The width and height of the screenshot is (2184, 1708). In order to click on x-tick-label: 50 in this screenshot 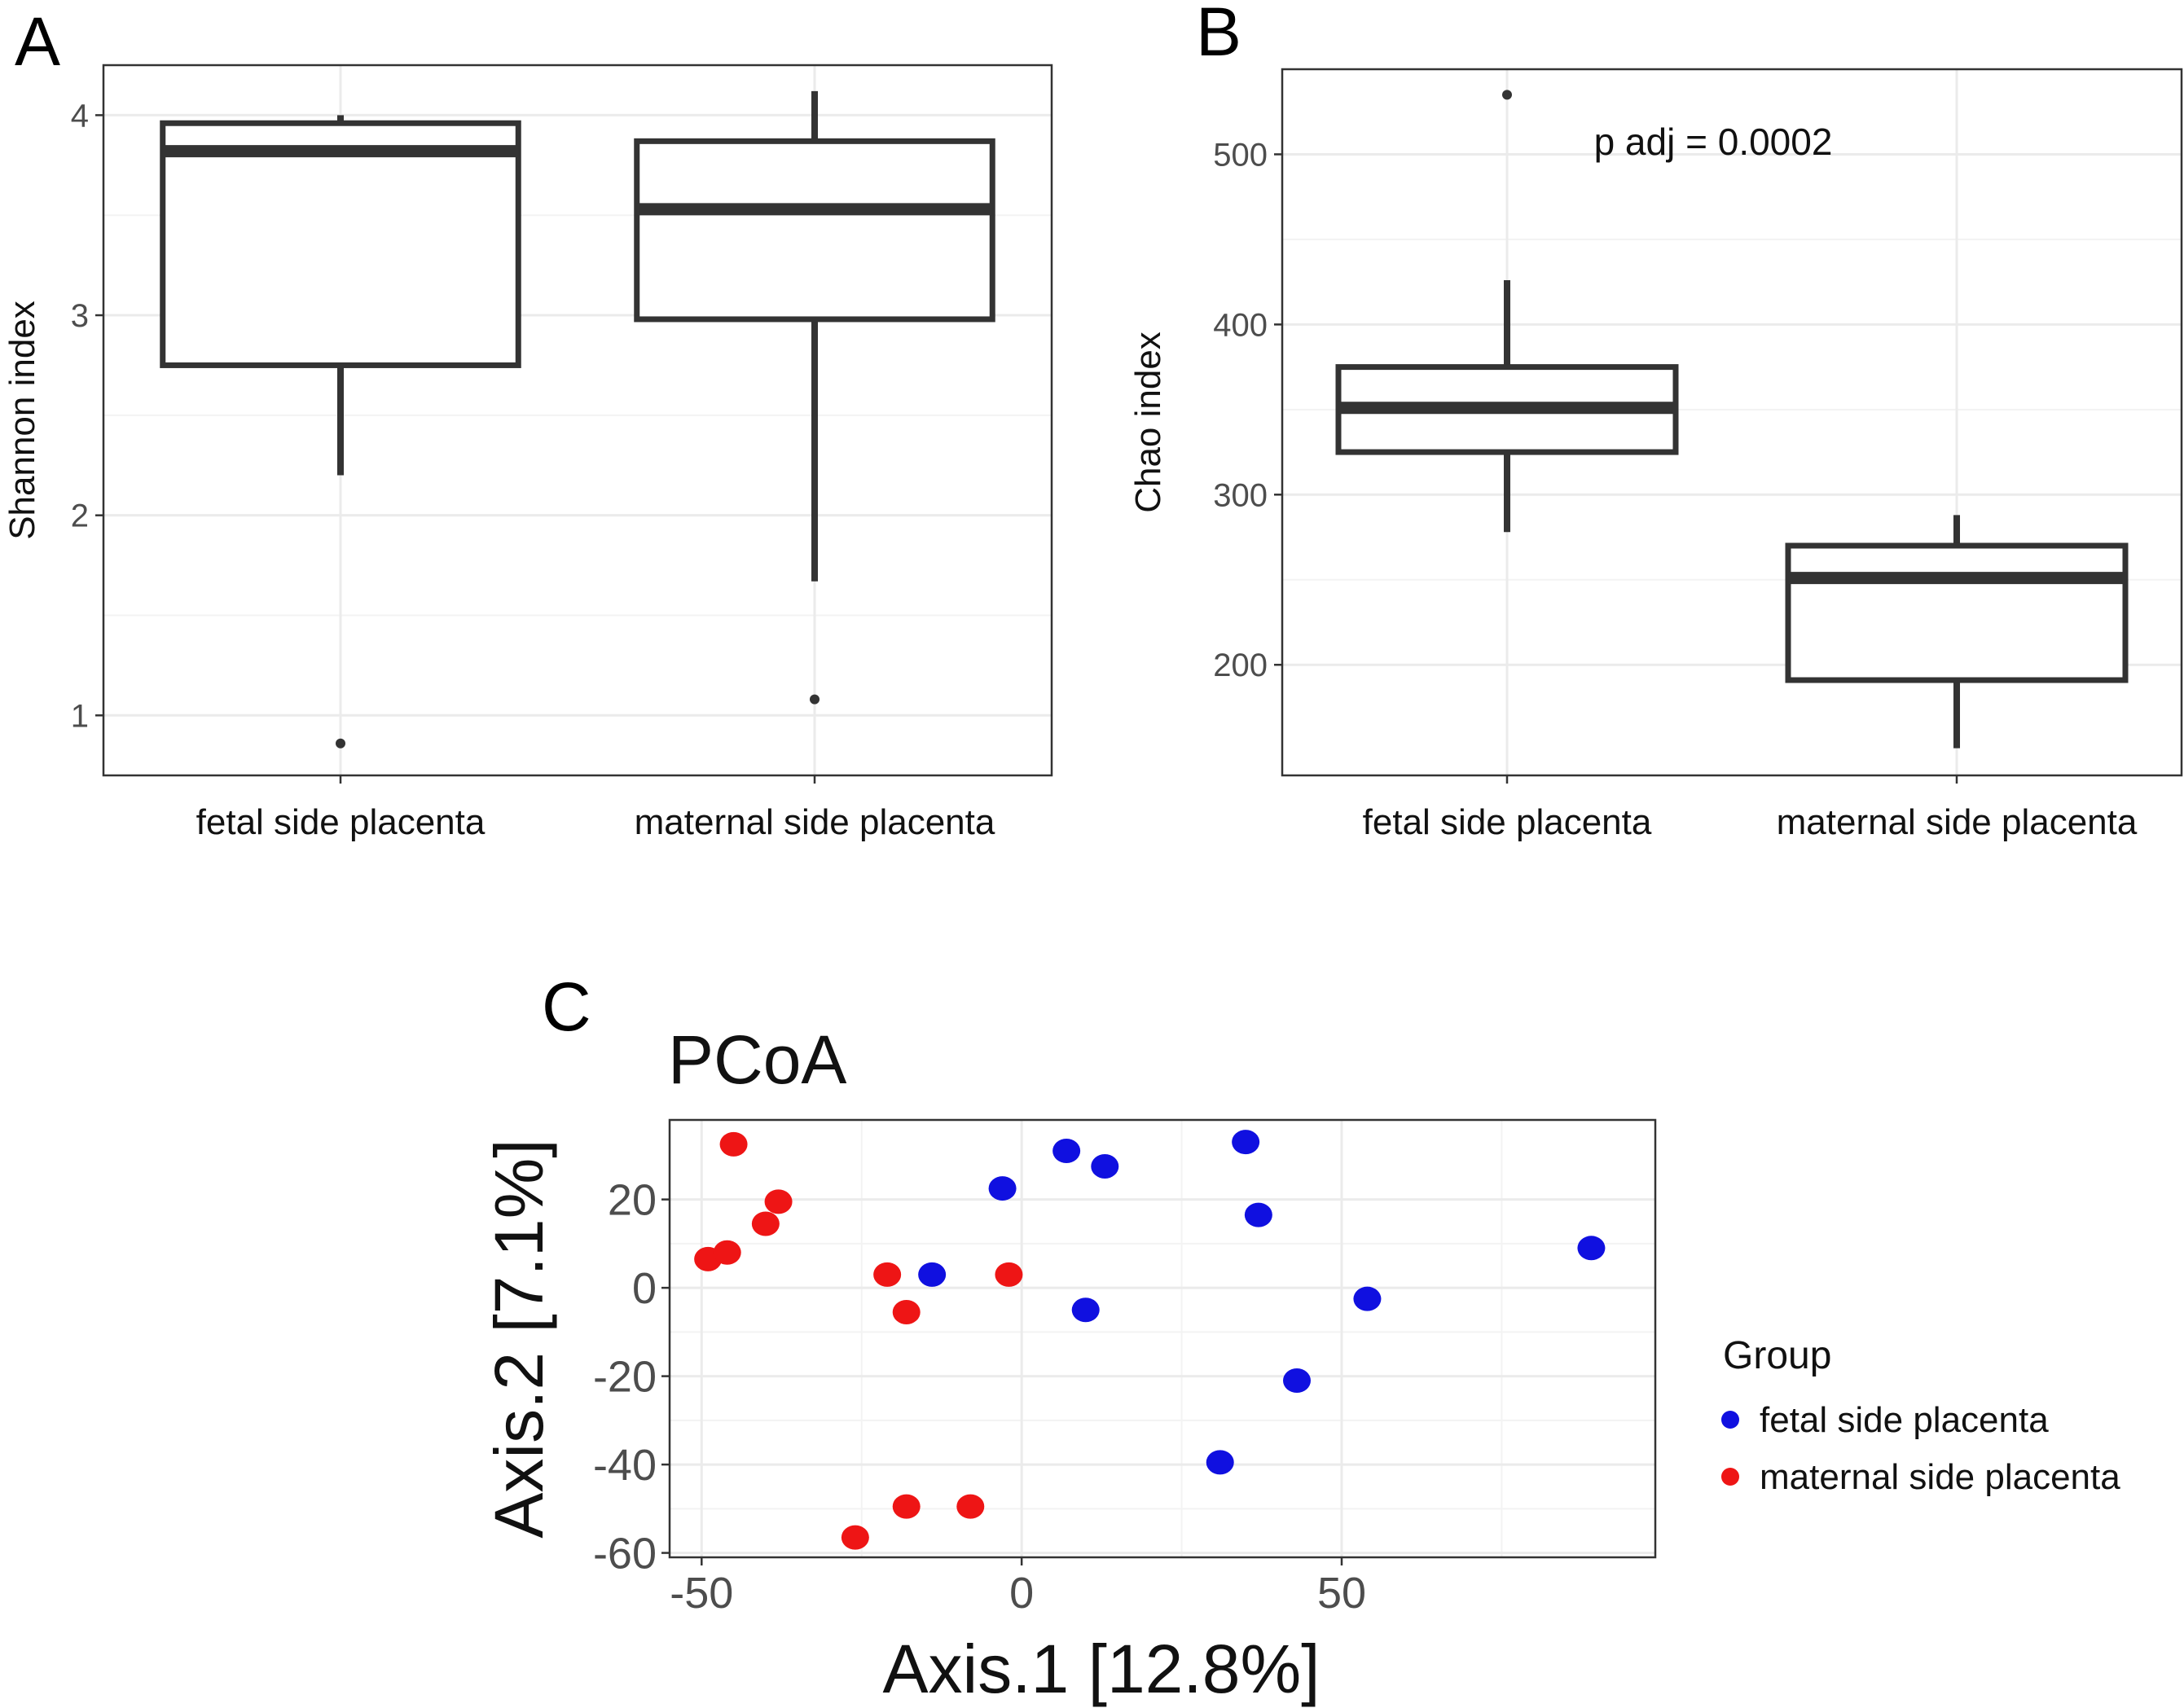, I will do `click(1341, 1593)`.